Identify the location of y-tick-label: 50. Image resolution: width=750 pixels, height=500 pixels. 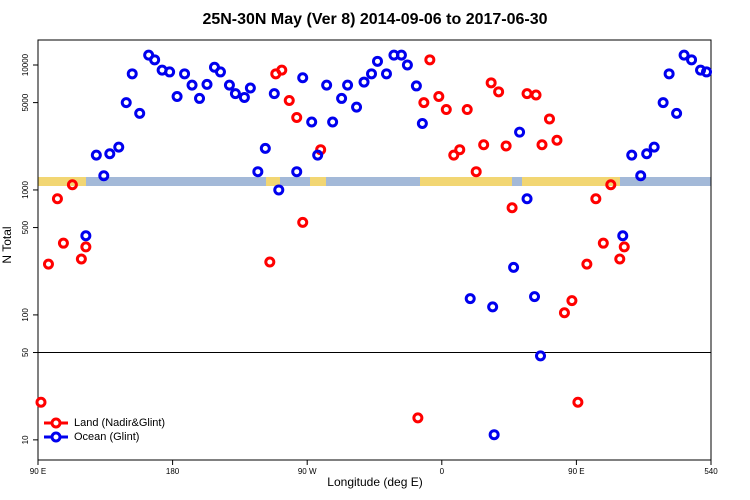
(25, 352).